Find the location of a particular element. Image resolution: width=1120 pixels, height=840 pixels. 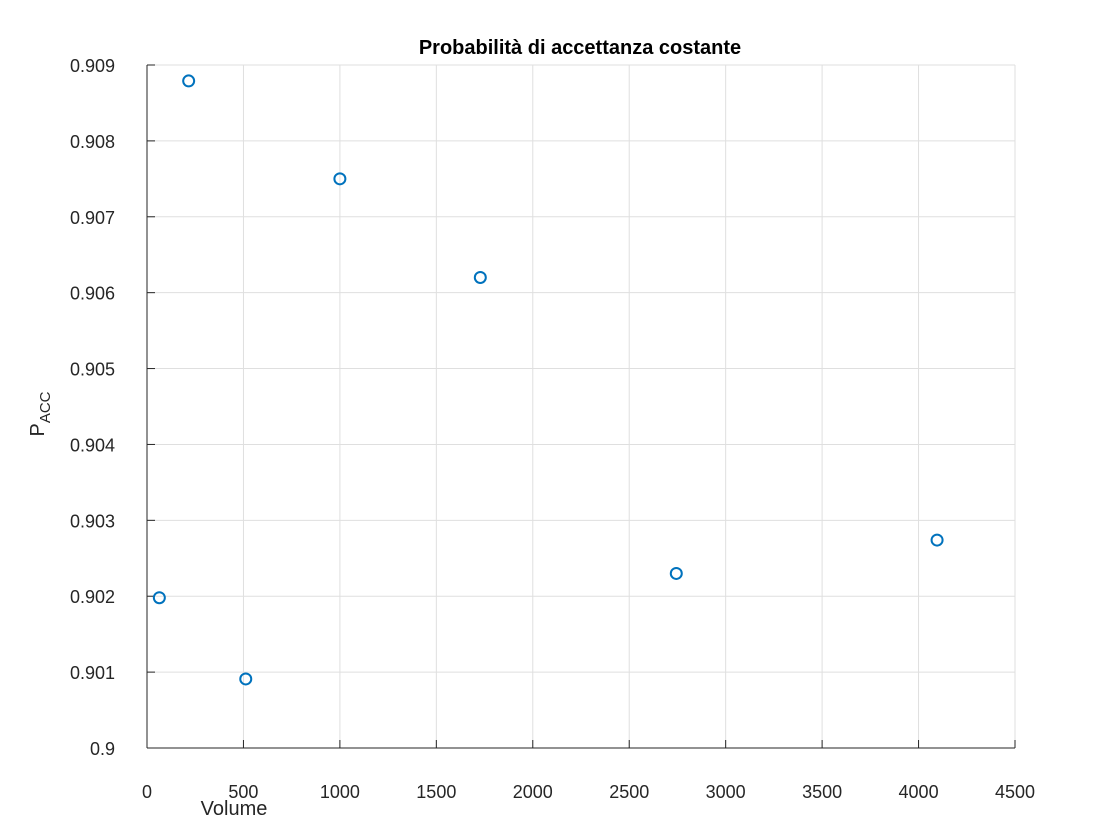

x-tick-label: 2000 is located at coordinates (533, 792).